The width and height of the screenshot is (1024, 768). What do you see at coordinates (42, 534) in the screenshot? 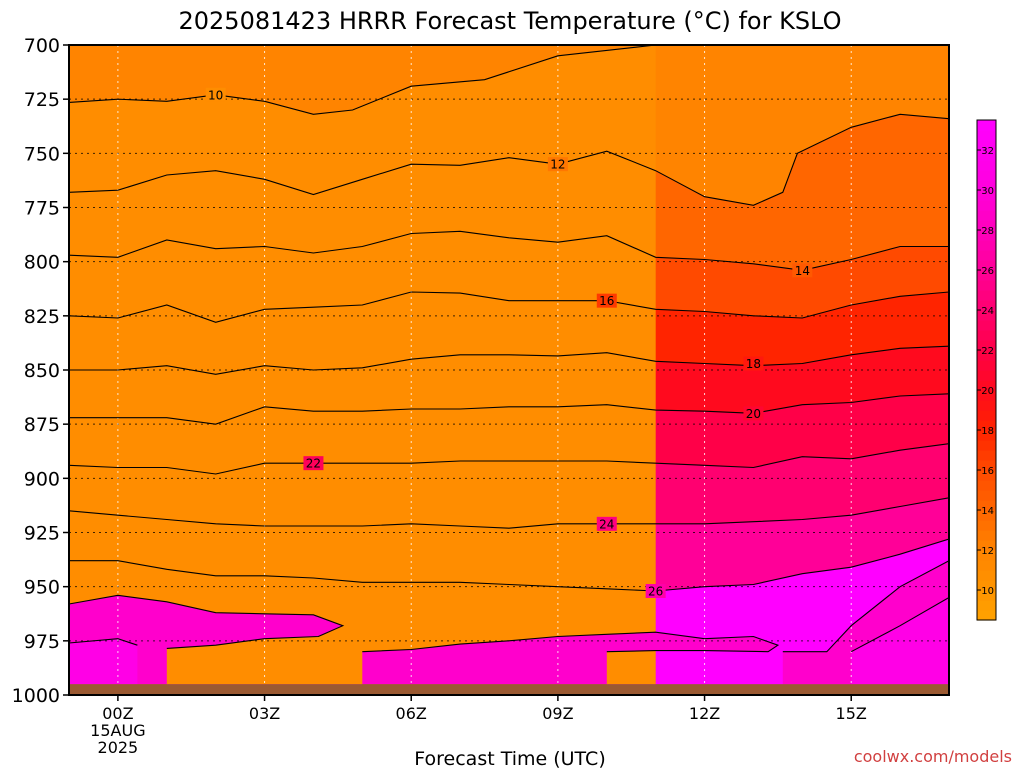
I see `y-tick-label: 925` at bounding box center [42, 534].